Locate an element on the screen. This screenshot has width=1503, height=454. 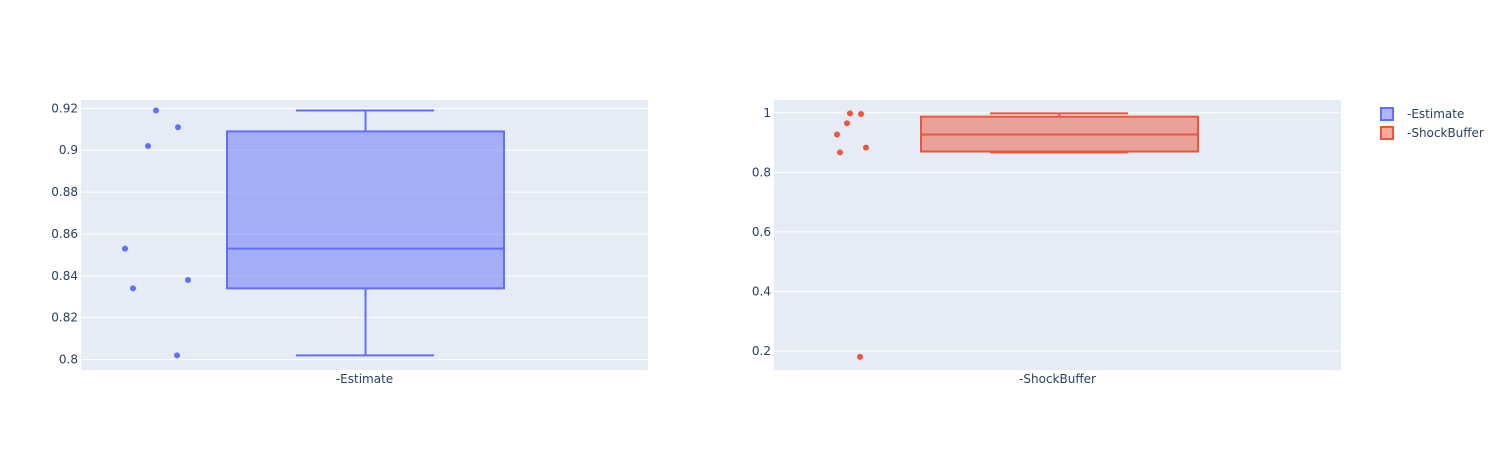
legend-item: -ShockBuffer is located at coordinates (1432, 133).